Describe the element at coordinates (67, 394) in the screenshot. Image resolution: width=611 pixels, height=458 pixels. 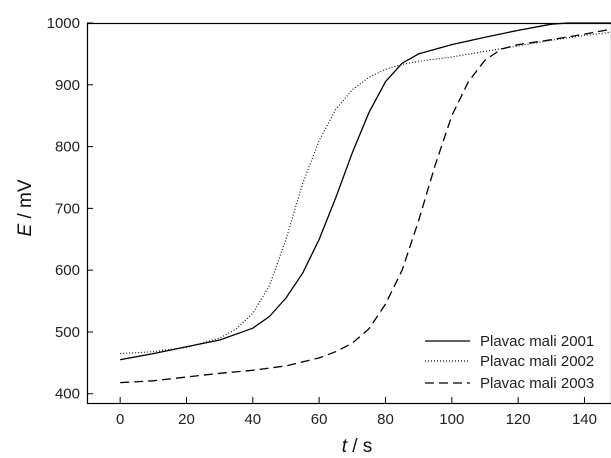
I see `y-tick-label: 400` at that location.